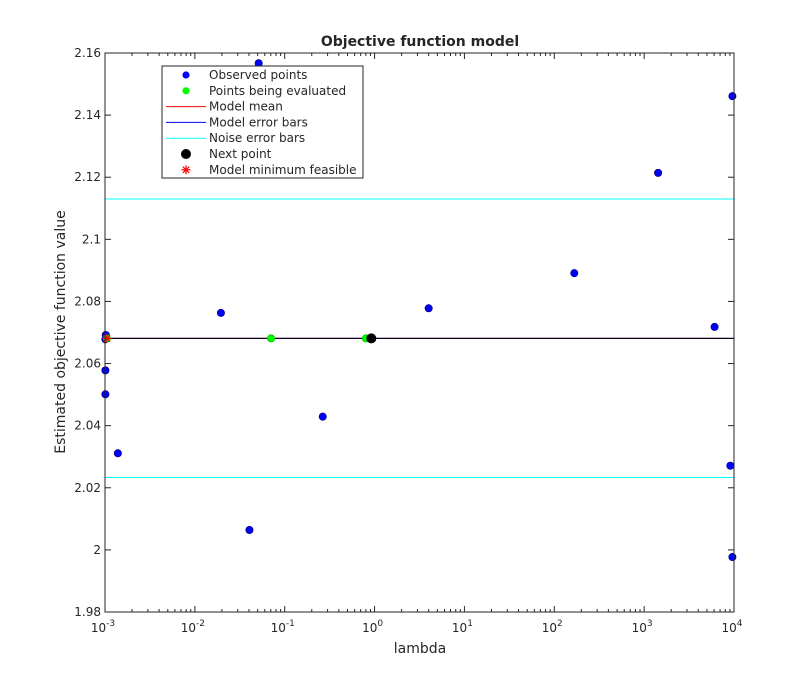  I want to click on legend-label: Model minimum feasible, so click(283, 170).